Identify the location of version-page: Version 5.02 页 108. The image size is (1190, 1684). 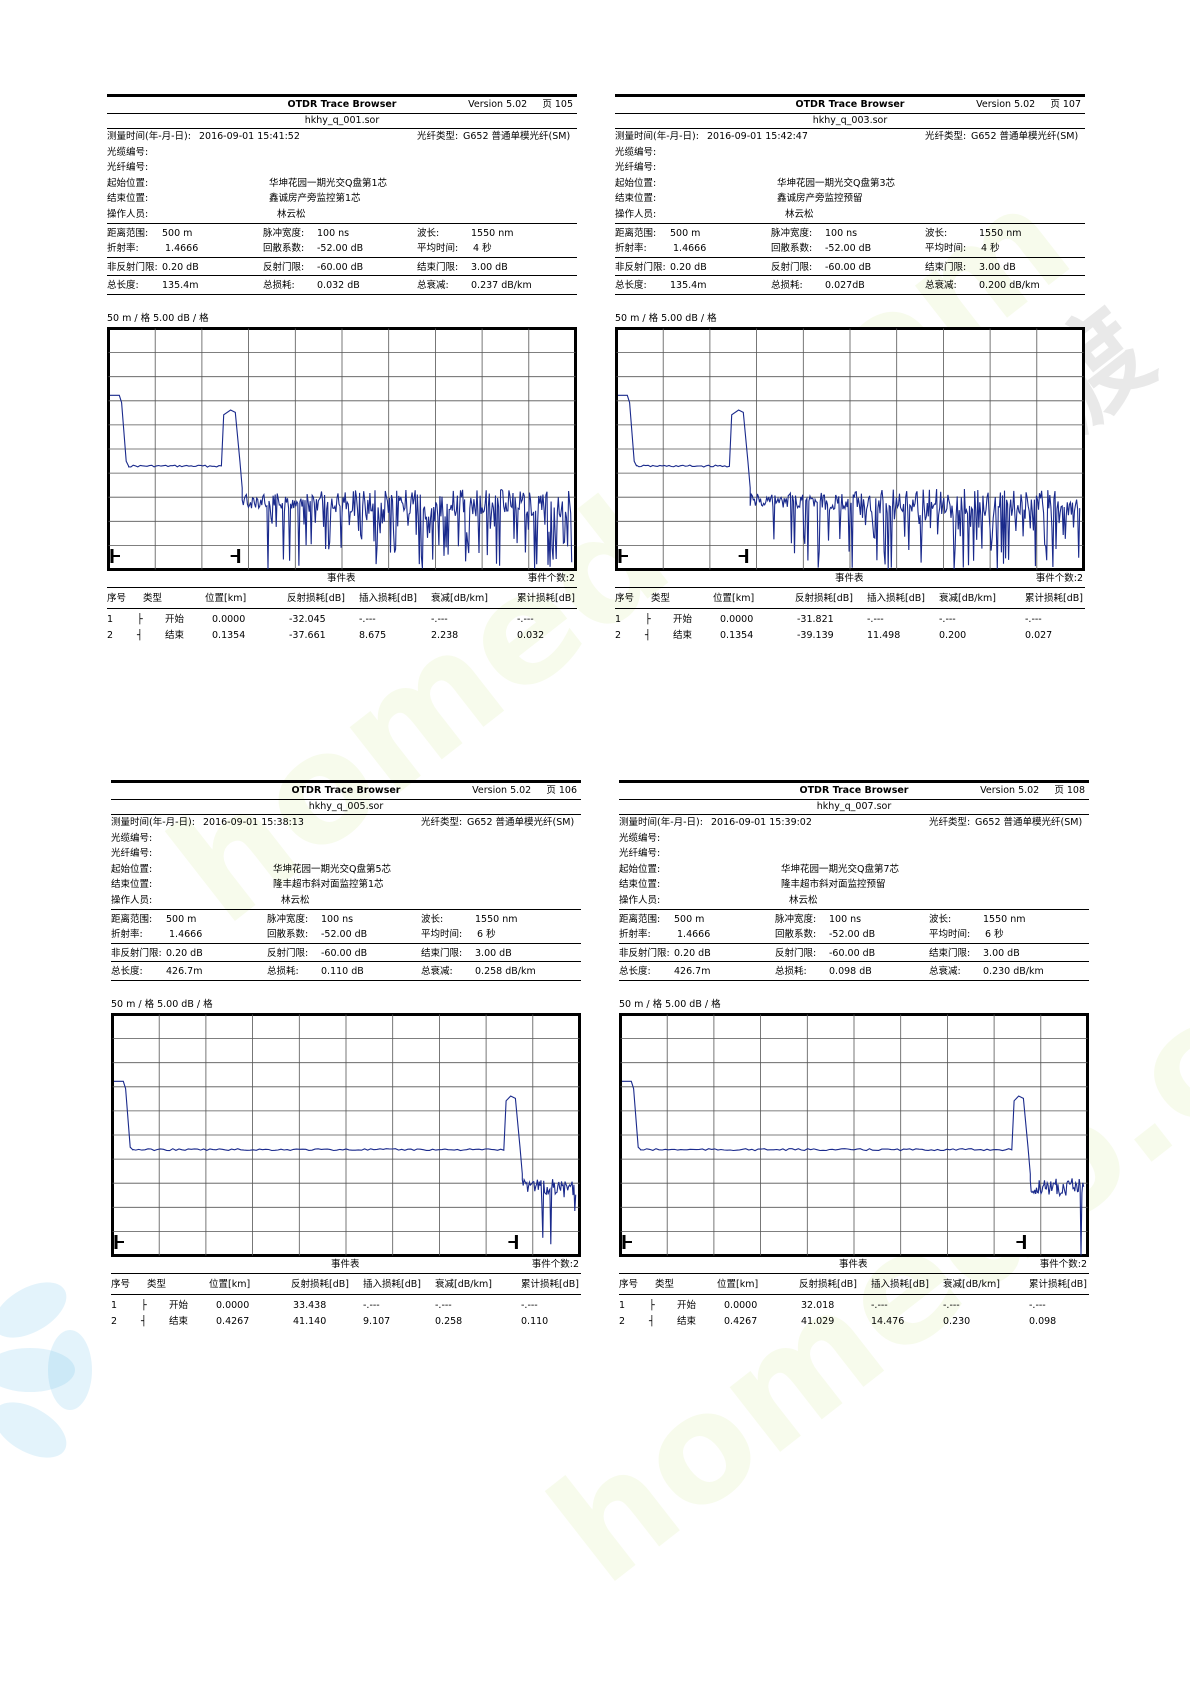
(1032, 791).